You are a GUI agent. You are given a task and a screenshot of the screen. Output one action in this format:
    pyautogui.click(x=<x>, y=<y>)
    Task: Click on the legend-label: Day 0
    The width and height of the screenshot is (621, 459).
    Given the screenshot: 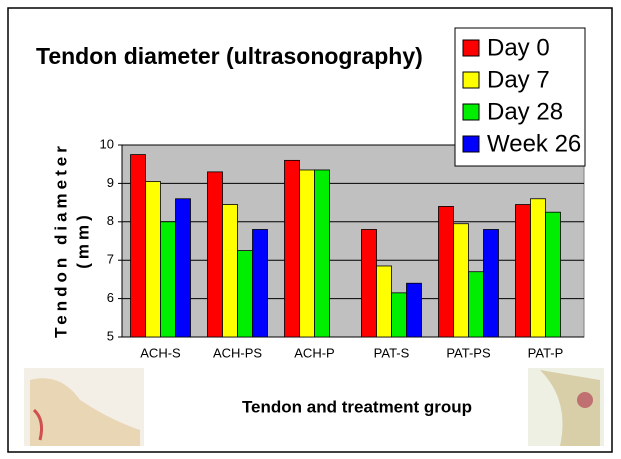 What is the action you would take?
    pyautogui.click(x=518, y=47)
    